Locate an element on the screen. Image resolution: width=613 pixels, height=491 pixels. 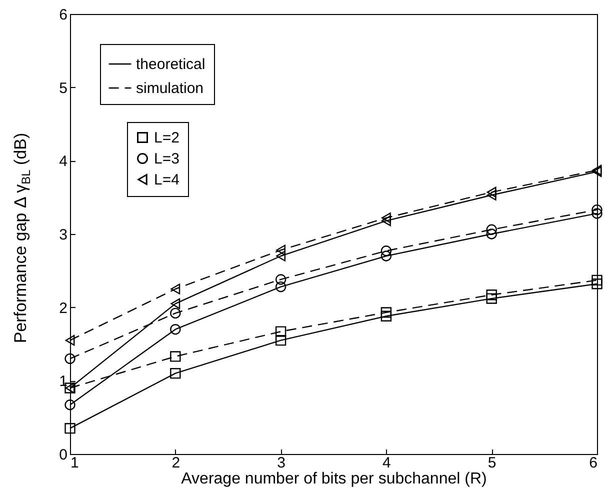
x-tick-label: 4 is located at coordinates (386, 463).